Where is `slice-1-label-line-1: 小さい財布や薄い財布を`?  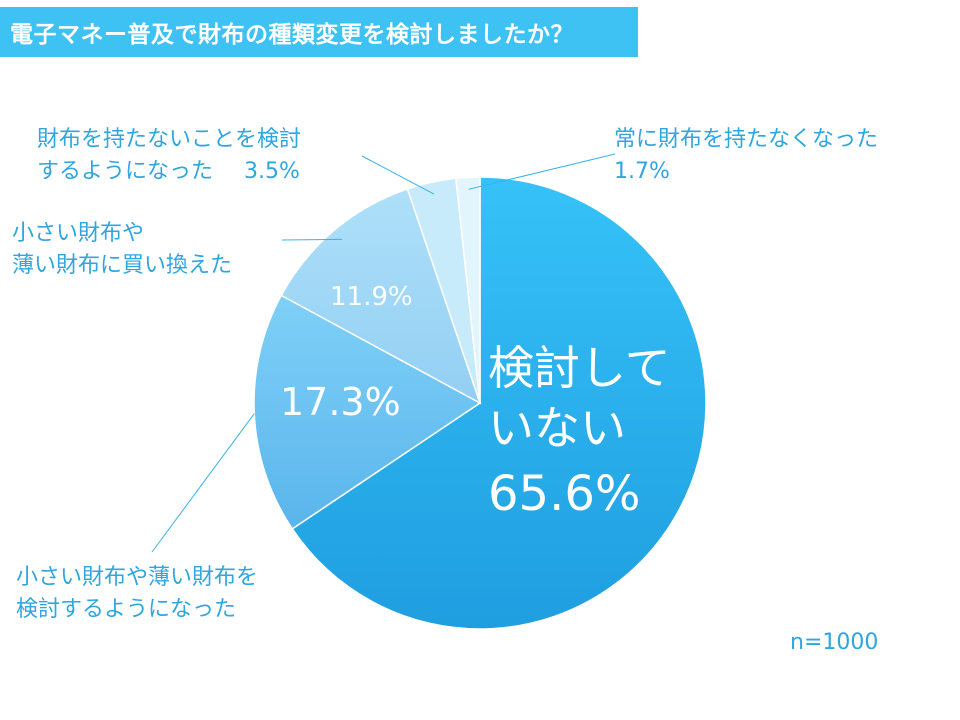
slice-1-label-line-1: 小さい財布や薄い財布を is located at coordinates (137, 577).